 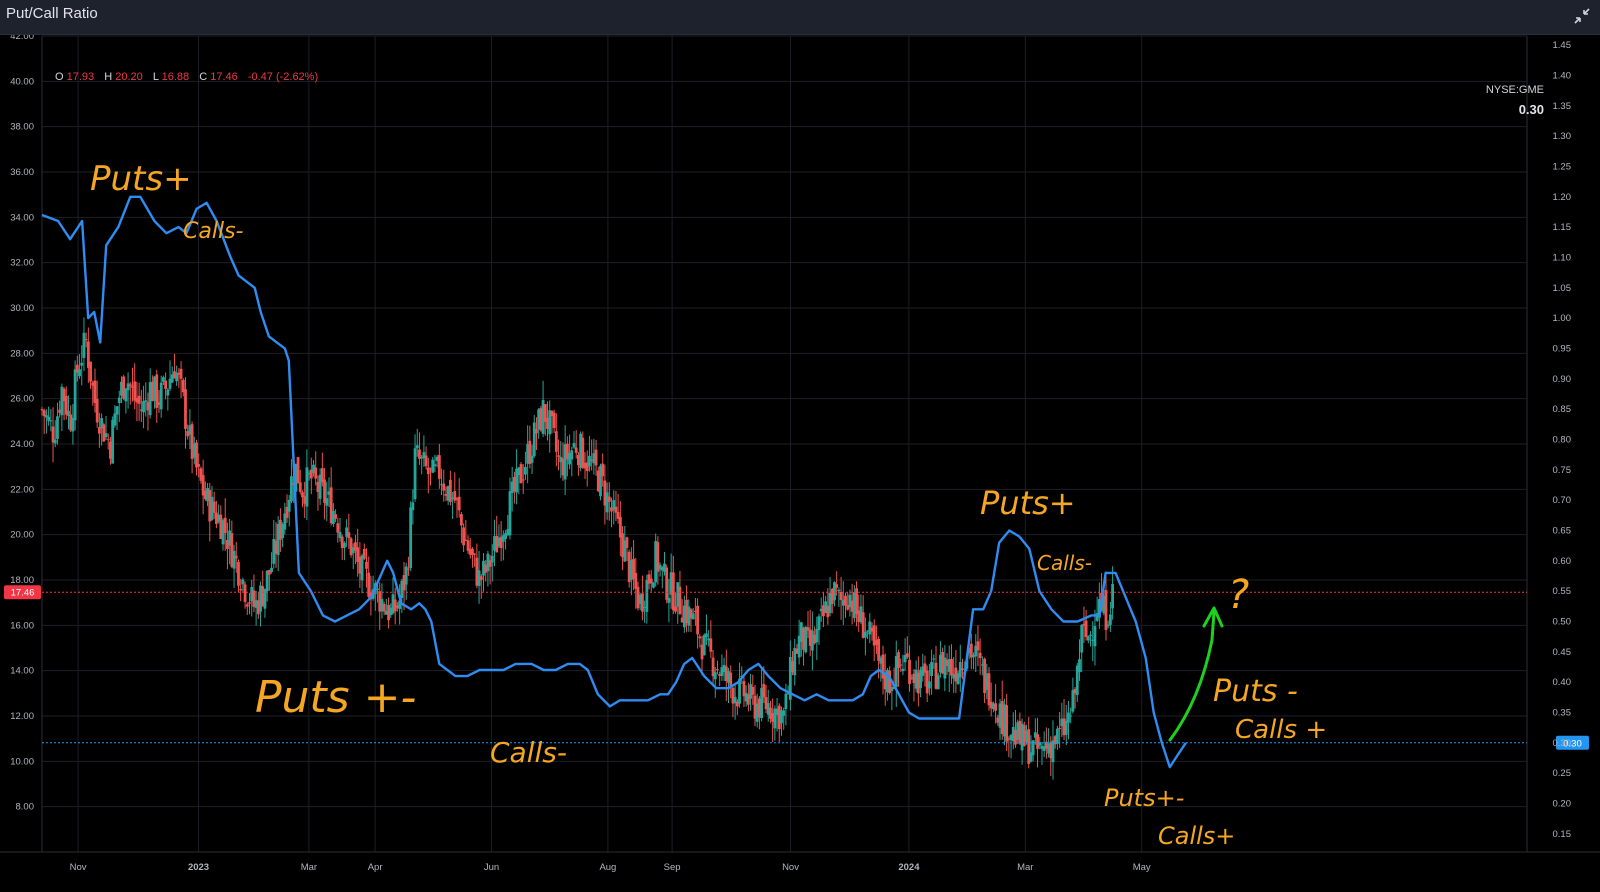 What do you see at coordinates (155, 77) in the screenshot?
I see `low-label: L` at bounding box center [155, 77].